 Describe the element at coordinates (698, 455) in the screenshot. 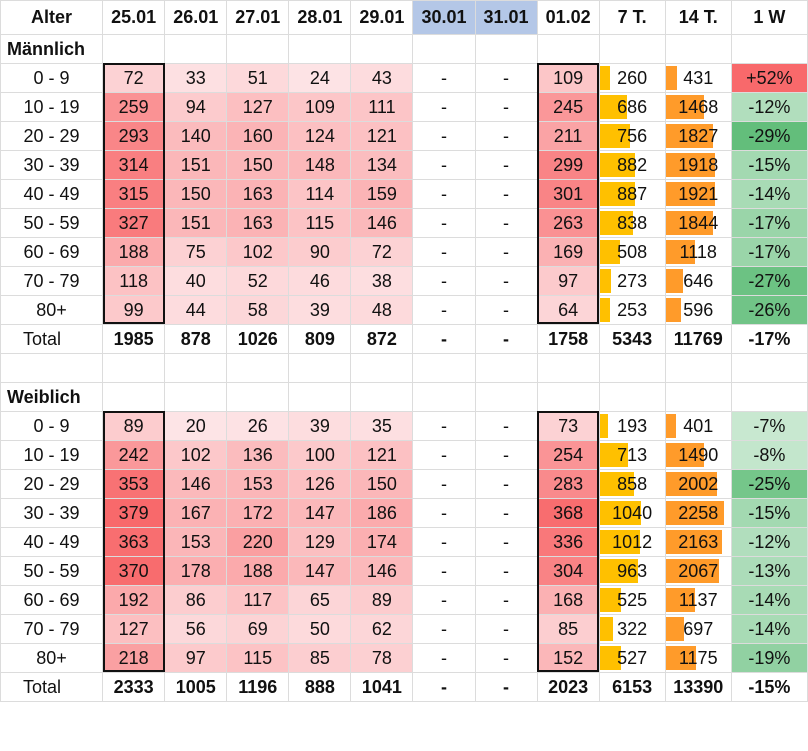

I see `bar-cell-14t: 1490` at that location.